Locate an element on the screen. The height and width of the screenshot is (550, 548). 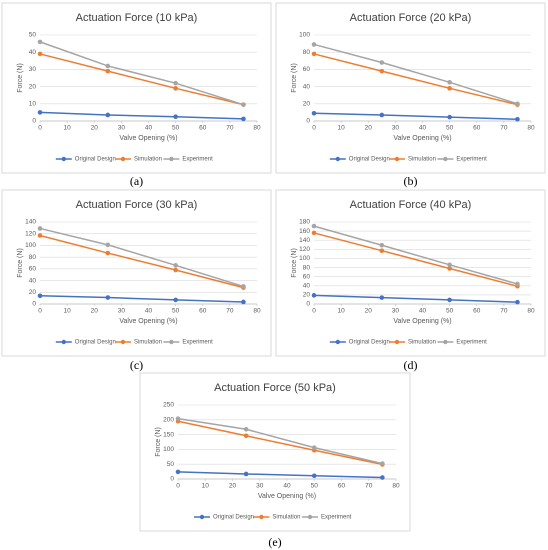
legend-label: Original Design is located at coordinates (369, 160).